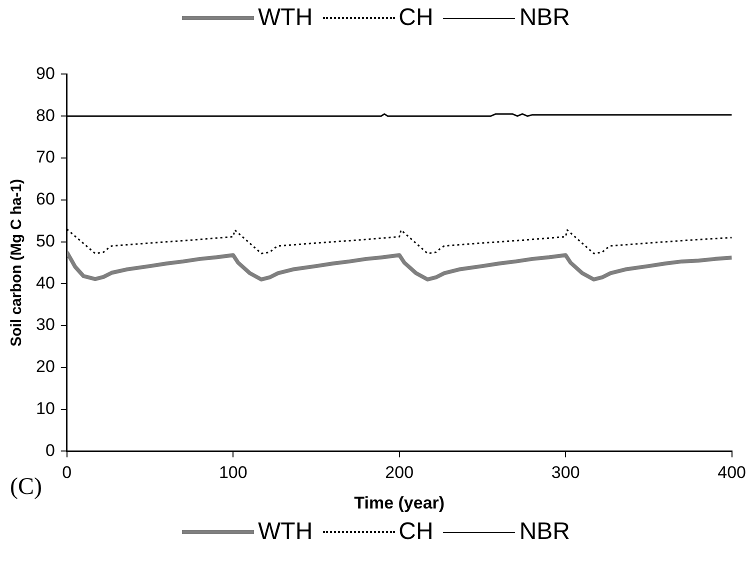 Image resolution: width=752 pixels, height=566 pixels. I want to click on y-tick-label: 70, so click(45, 157).